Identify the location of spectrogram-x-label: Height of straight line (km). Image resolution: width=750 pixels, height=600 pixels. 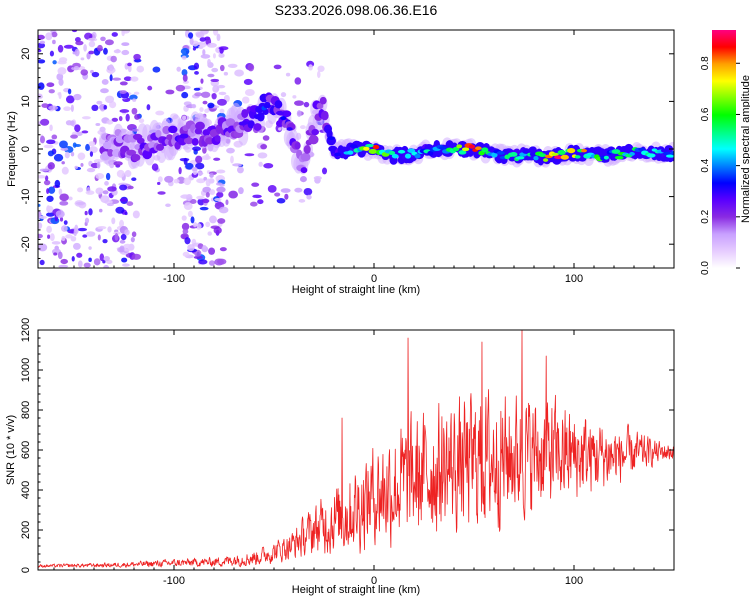
(356, 290).